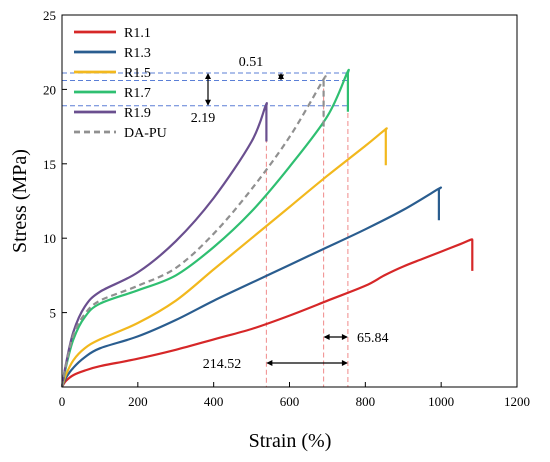 The width and height of the screenshot is (550, 462). What do you see at coordinates (137, 113) in the screenshot?
I see `legend-label: R1.9` at bounding box center [137, 113].